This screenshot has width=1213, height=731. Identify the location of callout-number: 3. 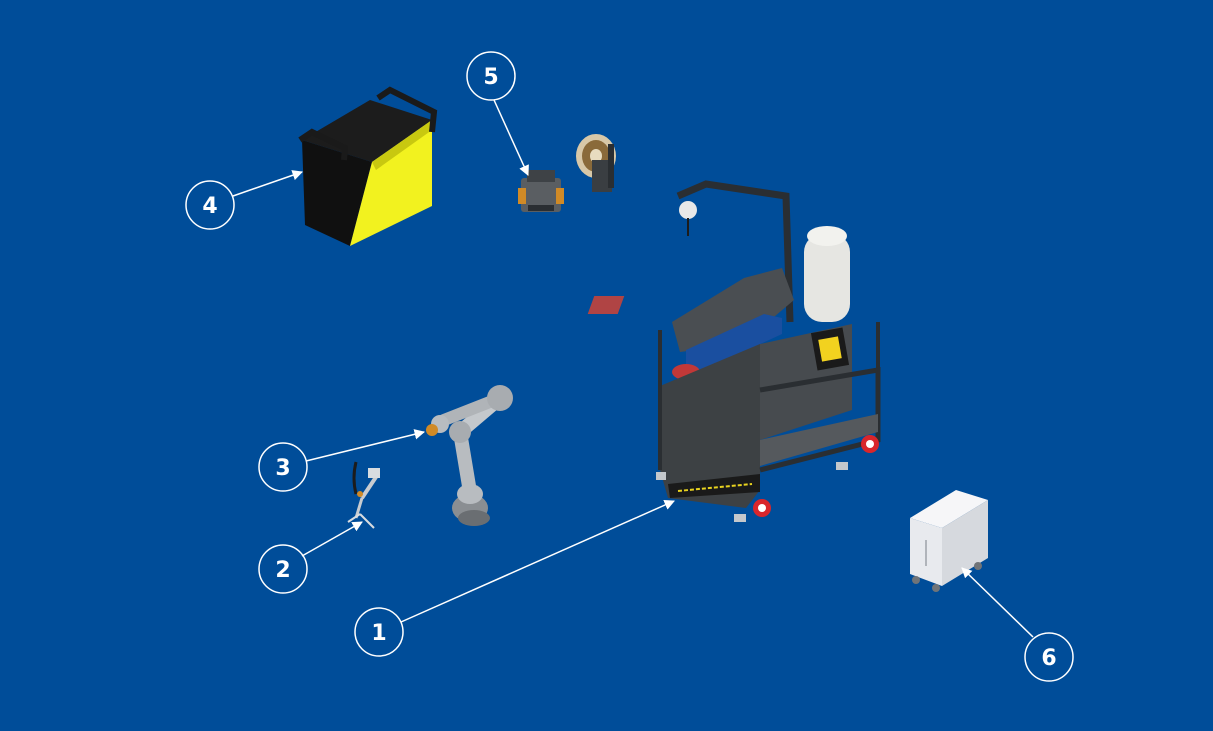
(282, 468).